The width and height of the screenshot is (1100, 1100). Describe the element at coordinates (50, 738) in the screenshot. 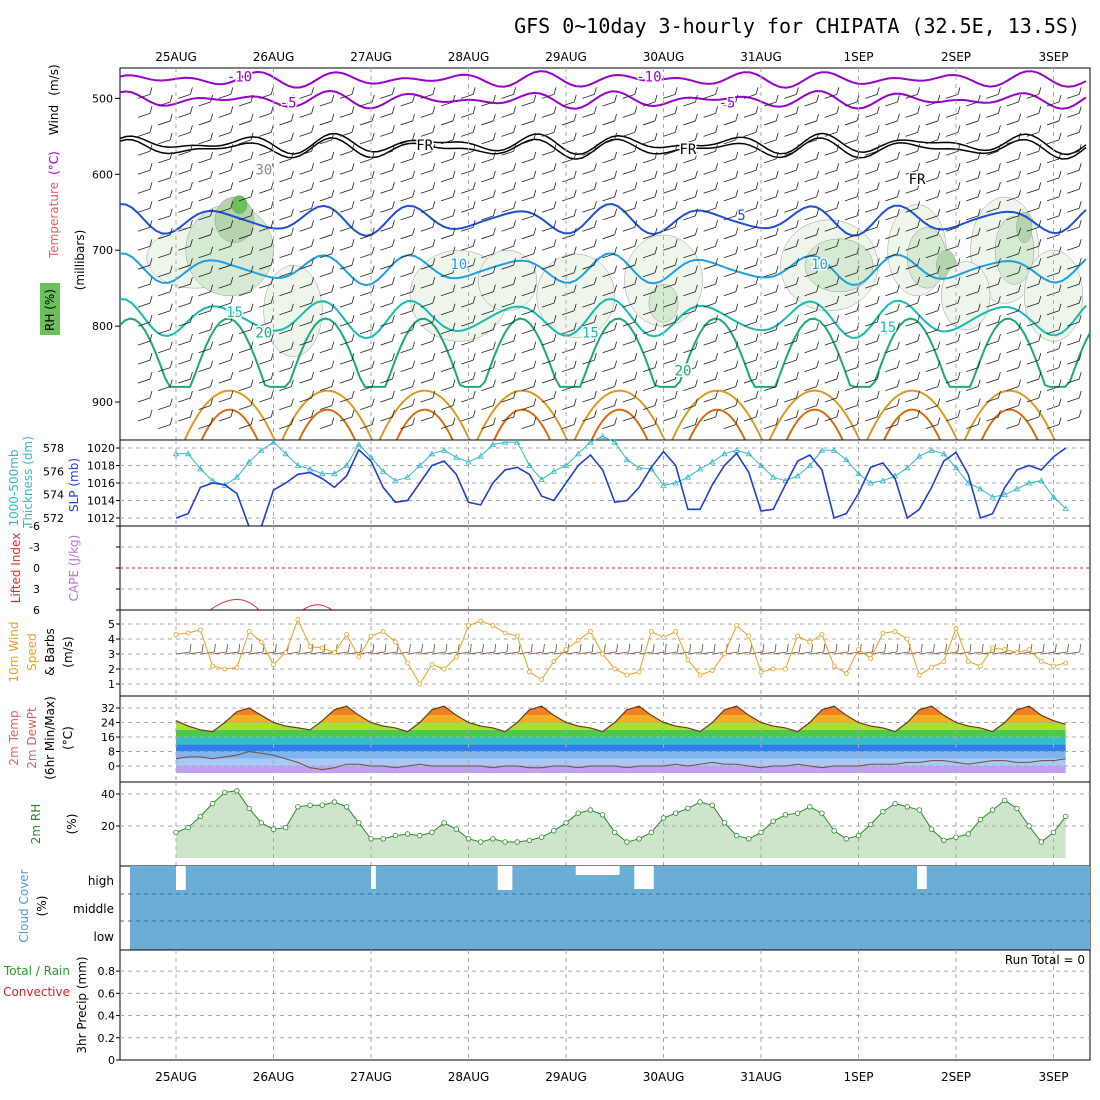

I see `minmax-label: (6hr Min/Max)` at that location.